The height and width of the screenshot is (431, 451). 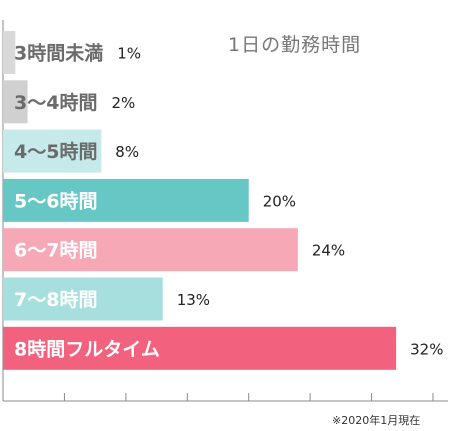 What do you see at coordinates (193, 300) in the screenshot?
I see `value-label: 13%` at bounding box center [193, 300].